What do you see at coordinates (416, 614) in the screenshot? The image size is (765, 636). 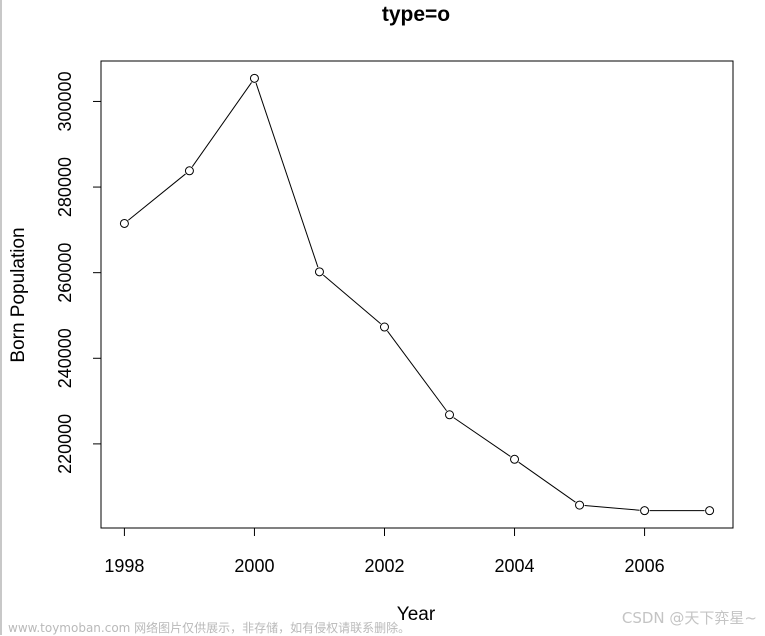 I see `x-axis-label: Year` at bounding box center [416, 614].